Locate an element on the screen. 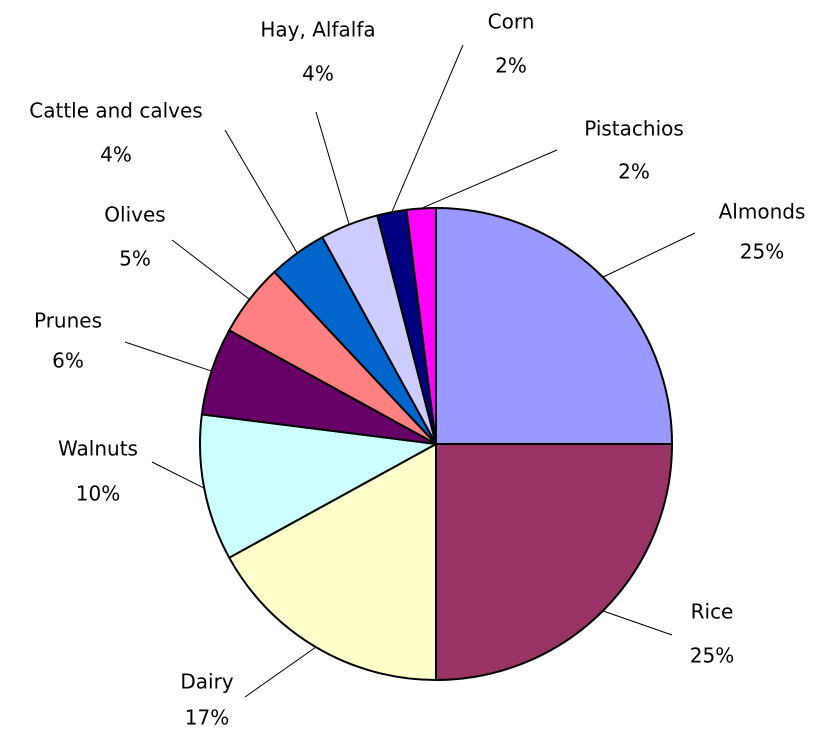  slice-label: Corn is located at coordinates (511, 22).